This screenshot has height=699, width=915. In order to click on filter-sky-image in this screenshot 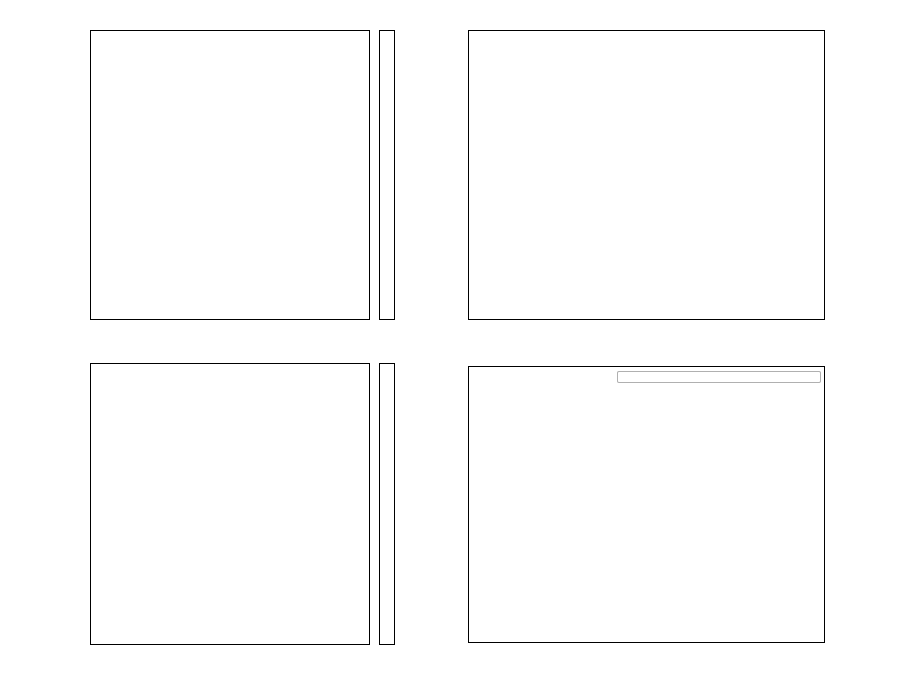, I will do `click(230, 175)`.